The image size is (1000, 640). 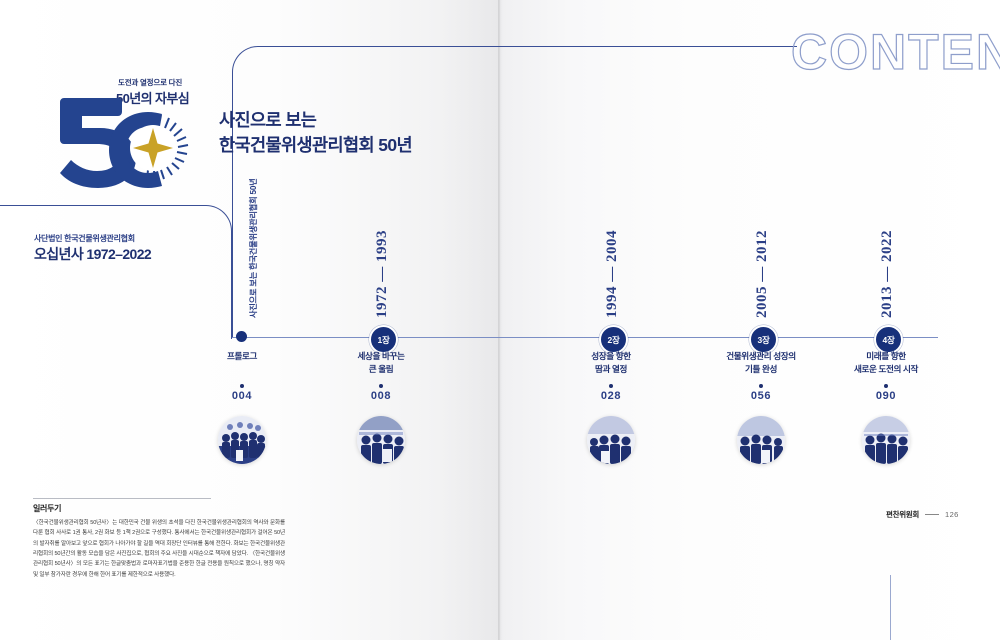 I want to click on vertical-year-ch3: 2005 — 2012, so click(x=762, y=274).